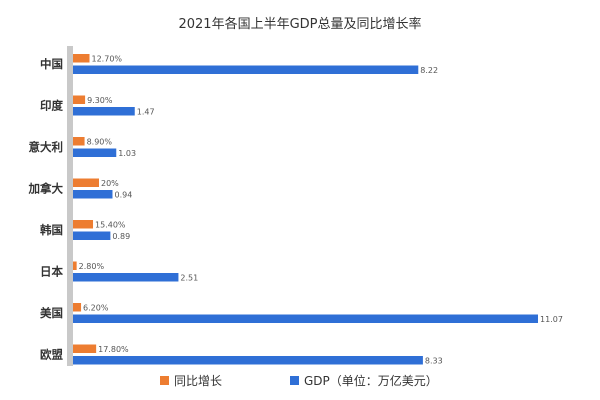 The width and height of the screenshot is (600, 400). I want to click on chart-title: 2021年各国上半年GDP总量及同比增长率, so click(299, 24).